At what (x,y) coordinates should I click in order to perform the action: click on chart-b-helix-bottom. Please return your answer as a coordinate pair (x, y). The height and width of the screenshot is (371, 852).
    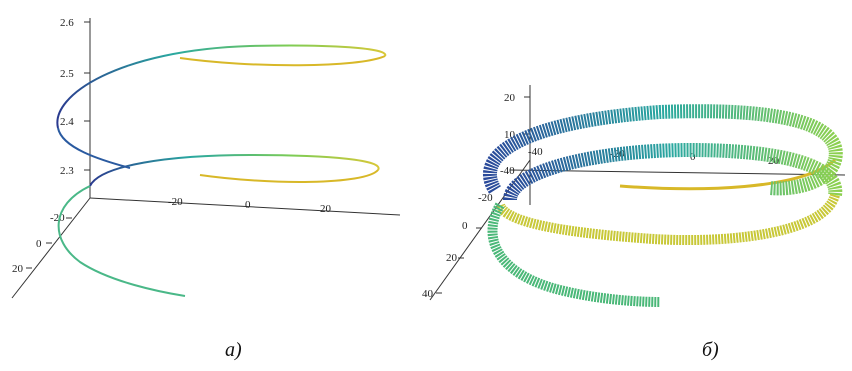
    Looking at the image, I should click on (574, 254).